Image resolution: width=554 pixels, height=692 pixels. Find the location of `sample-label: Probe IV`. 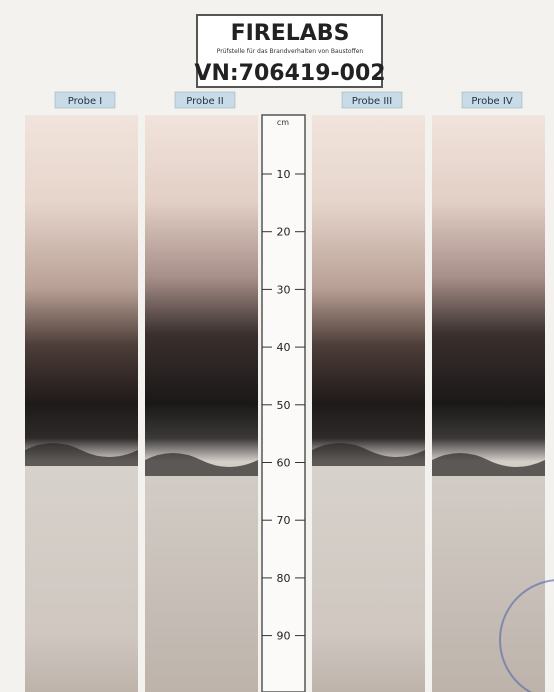

sample-label: Probe IV is located at coordinates (491, 101).